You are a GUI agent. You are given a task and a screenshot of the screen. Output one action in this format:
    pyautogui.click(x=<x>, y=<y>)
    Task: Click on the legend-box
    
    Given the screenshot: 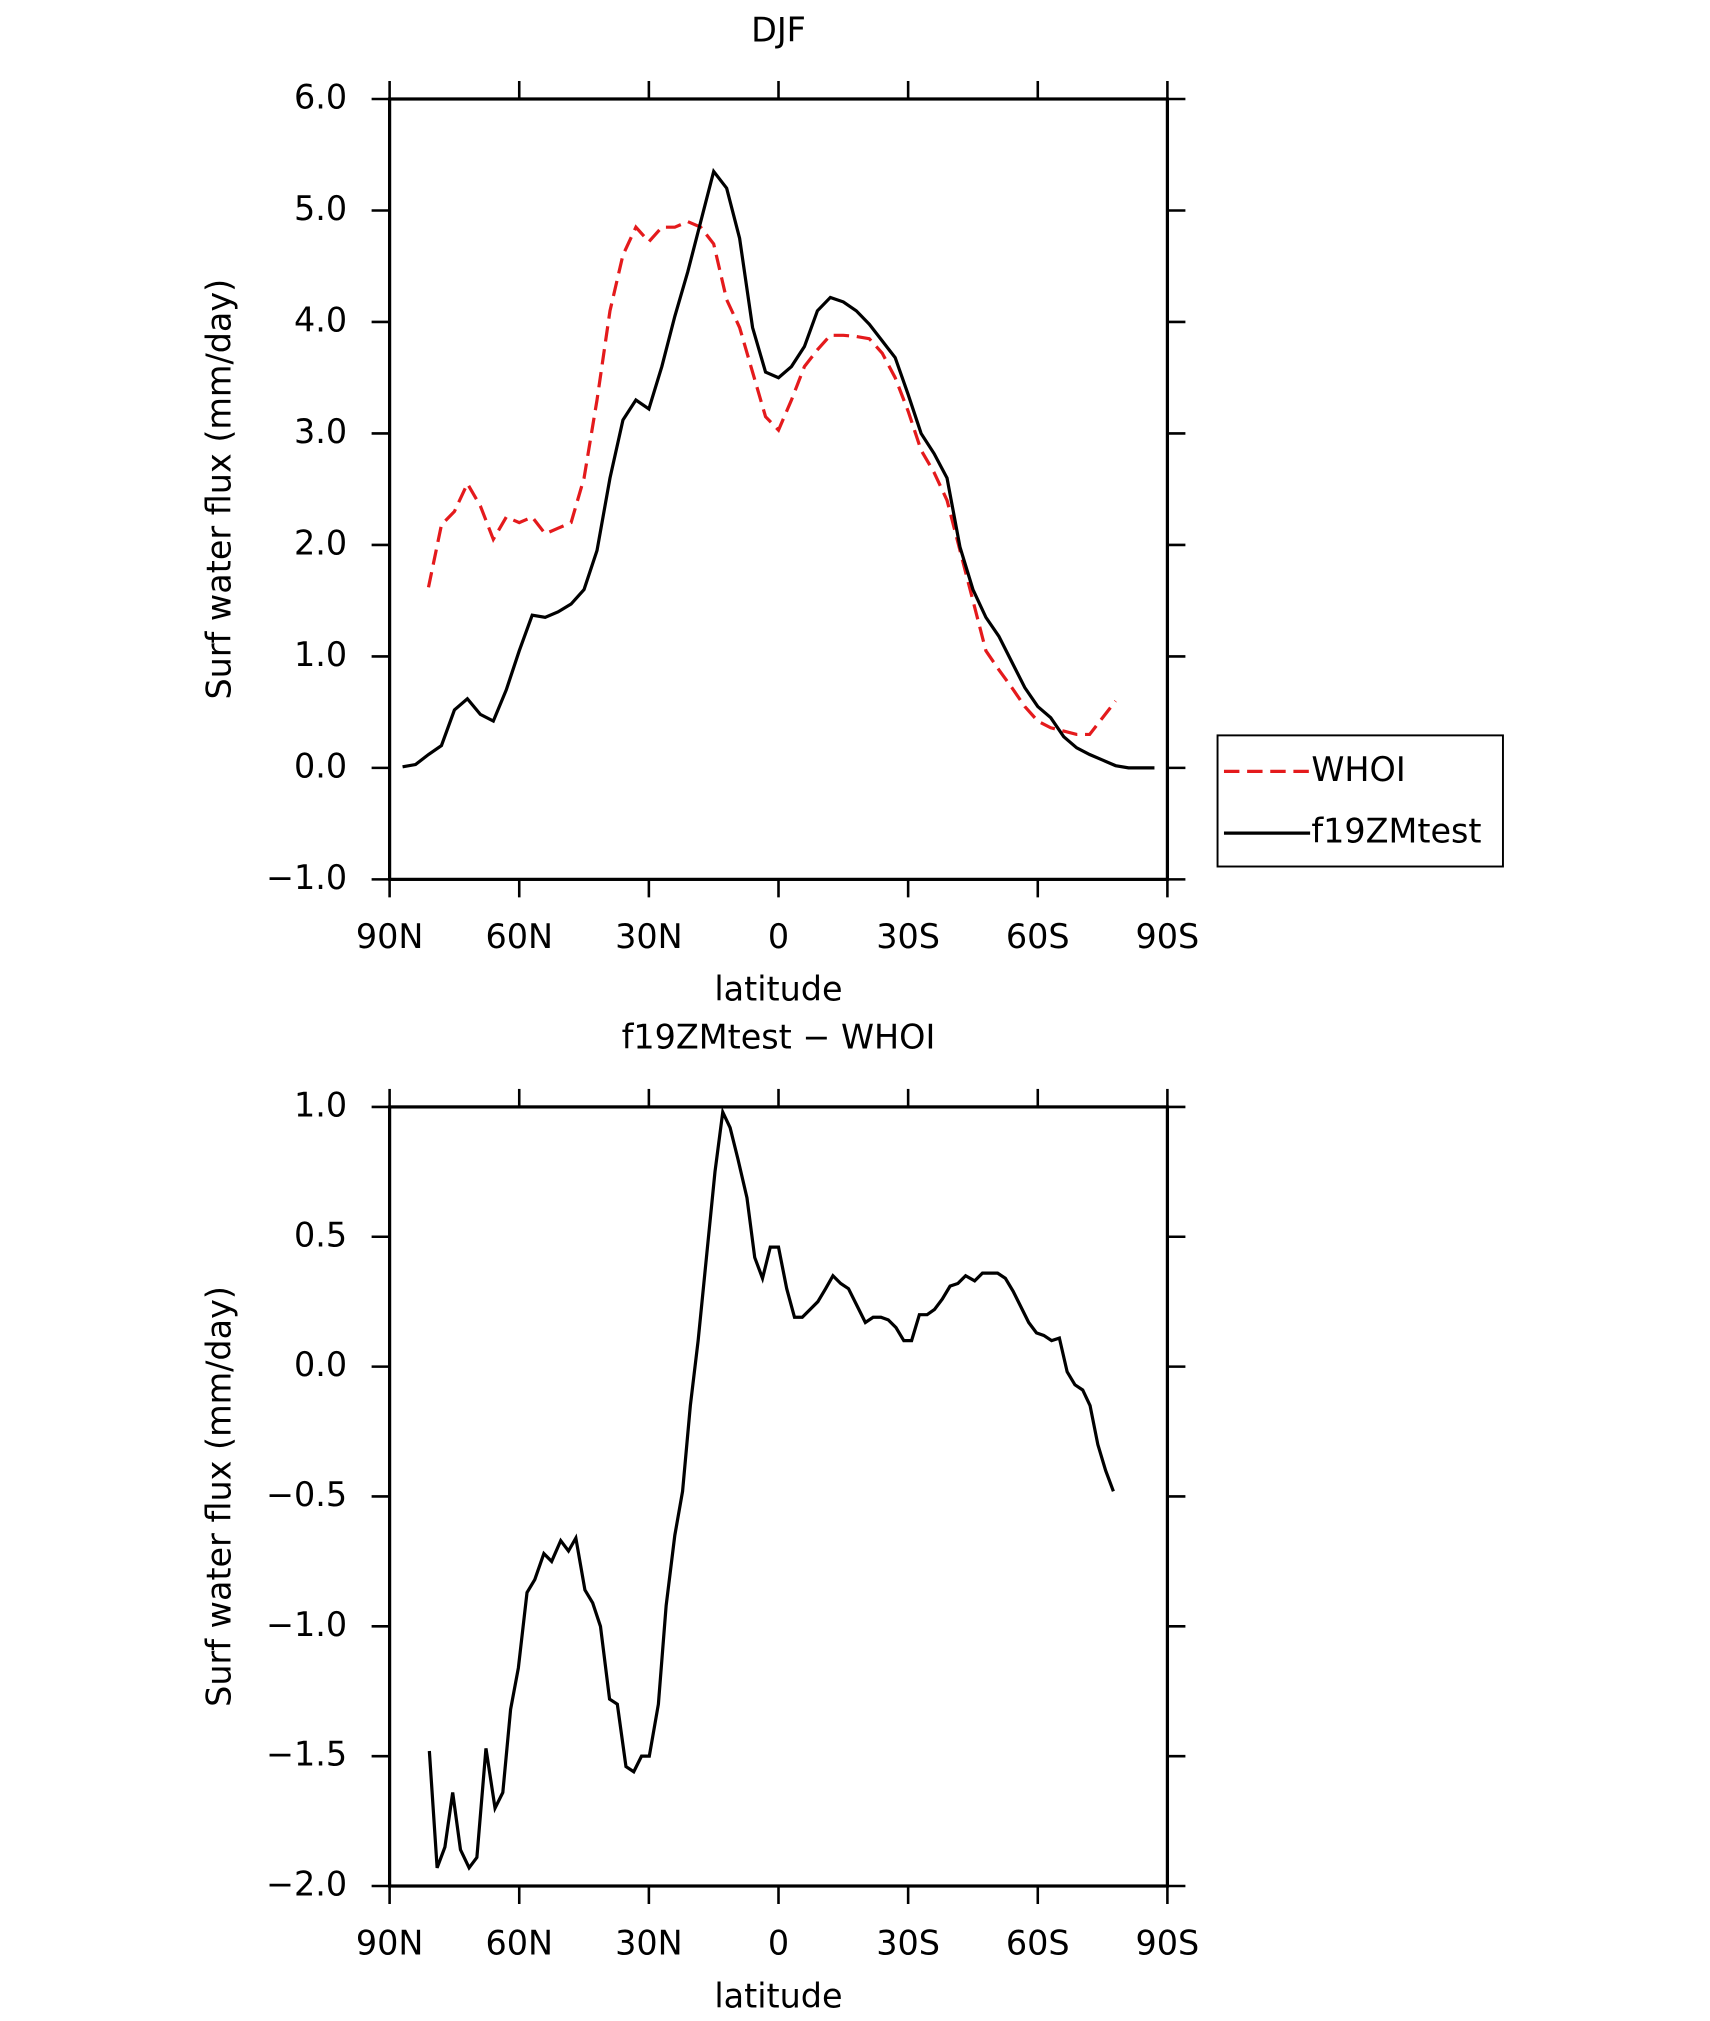 What is the action you would take?
    pyautogui.click(x=1360, y=801)
    